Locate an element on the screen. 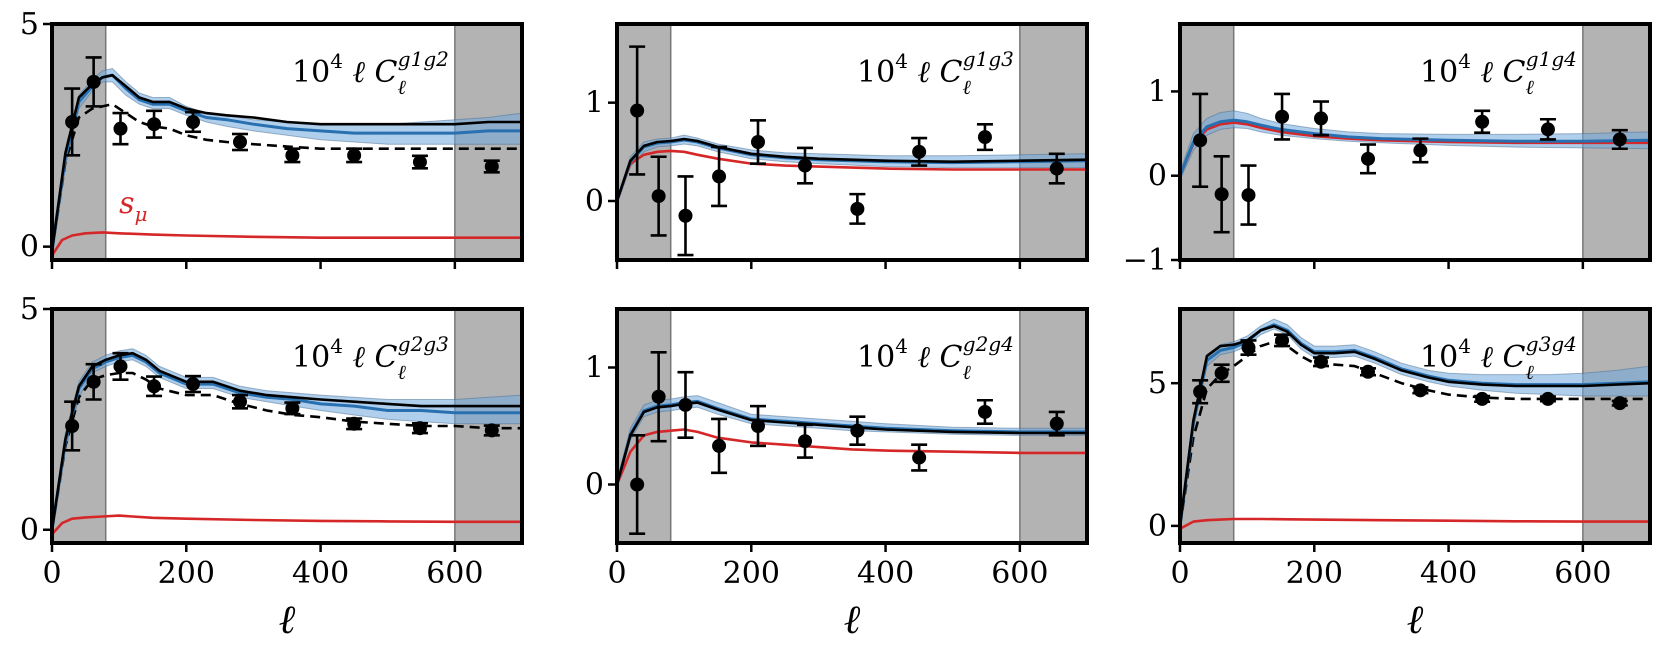 The image size is (1660, 661). title-superscript: g3g4 is located at coordinates (1551, 344).